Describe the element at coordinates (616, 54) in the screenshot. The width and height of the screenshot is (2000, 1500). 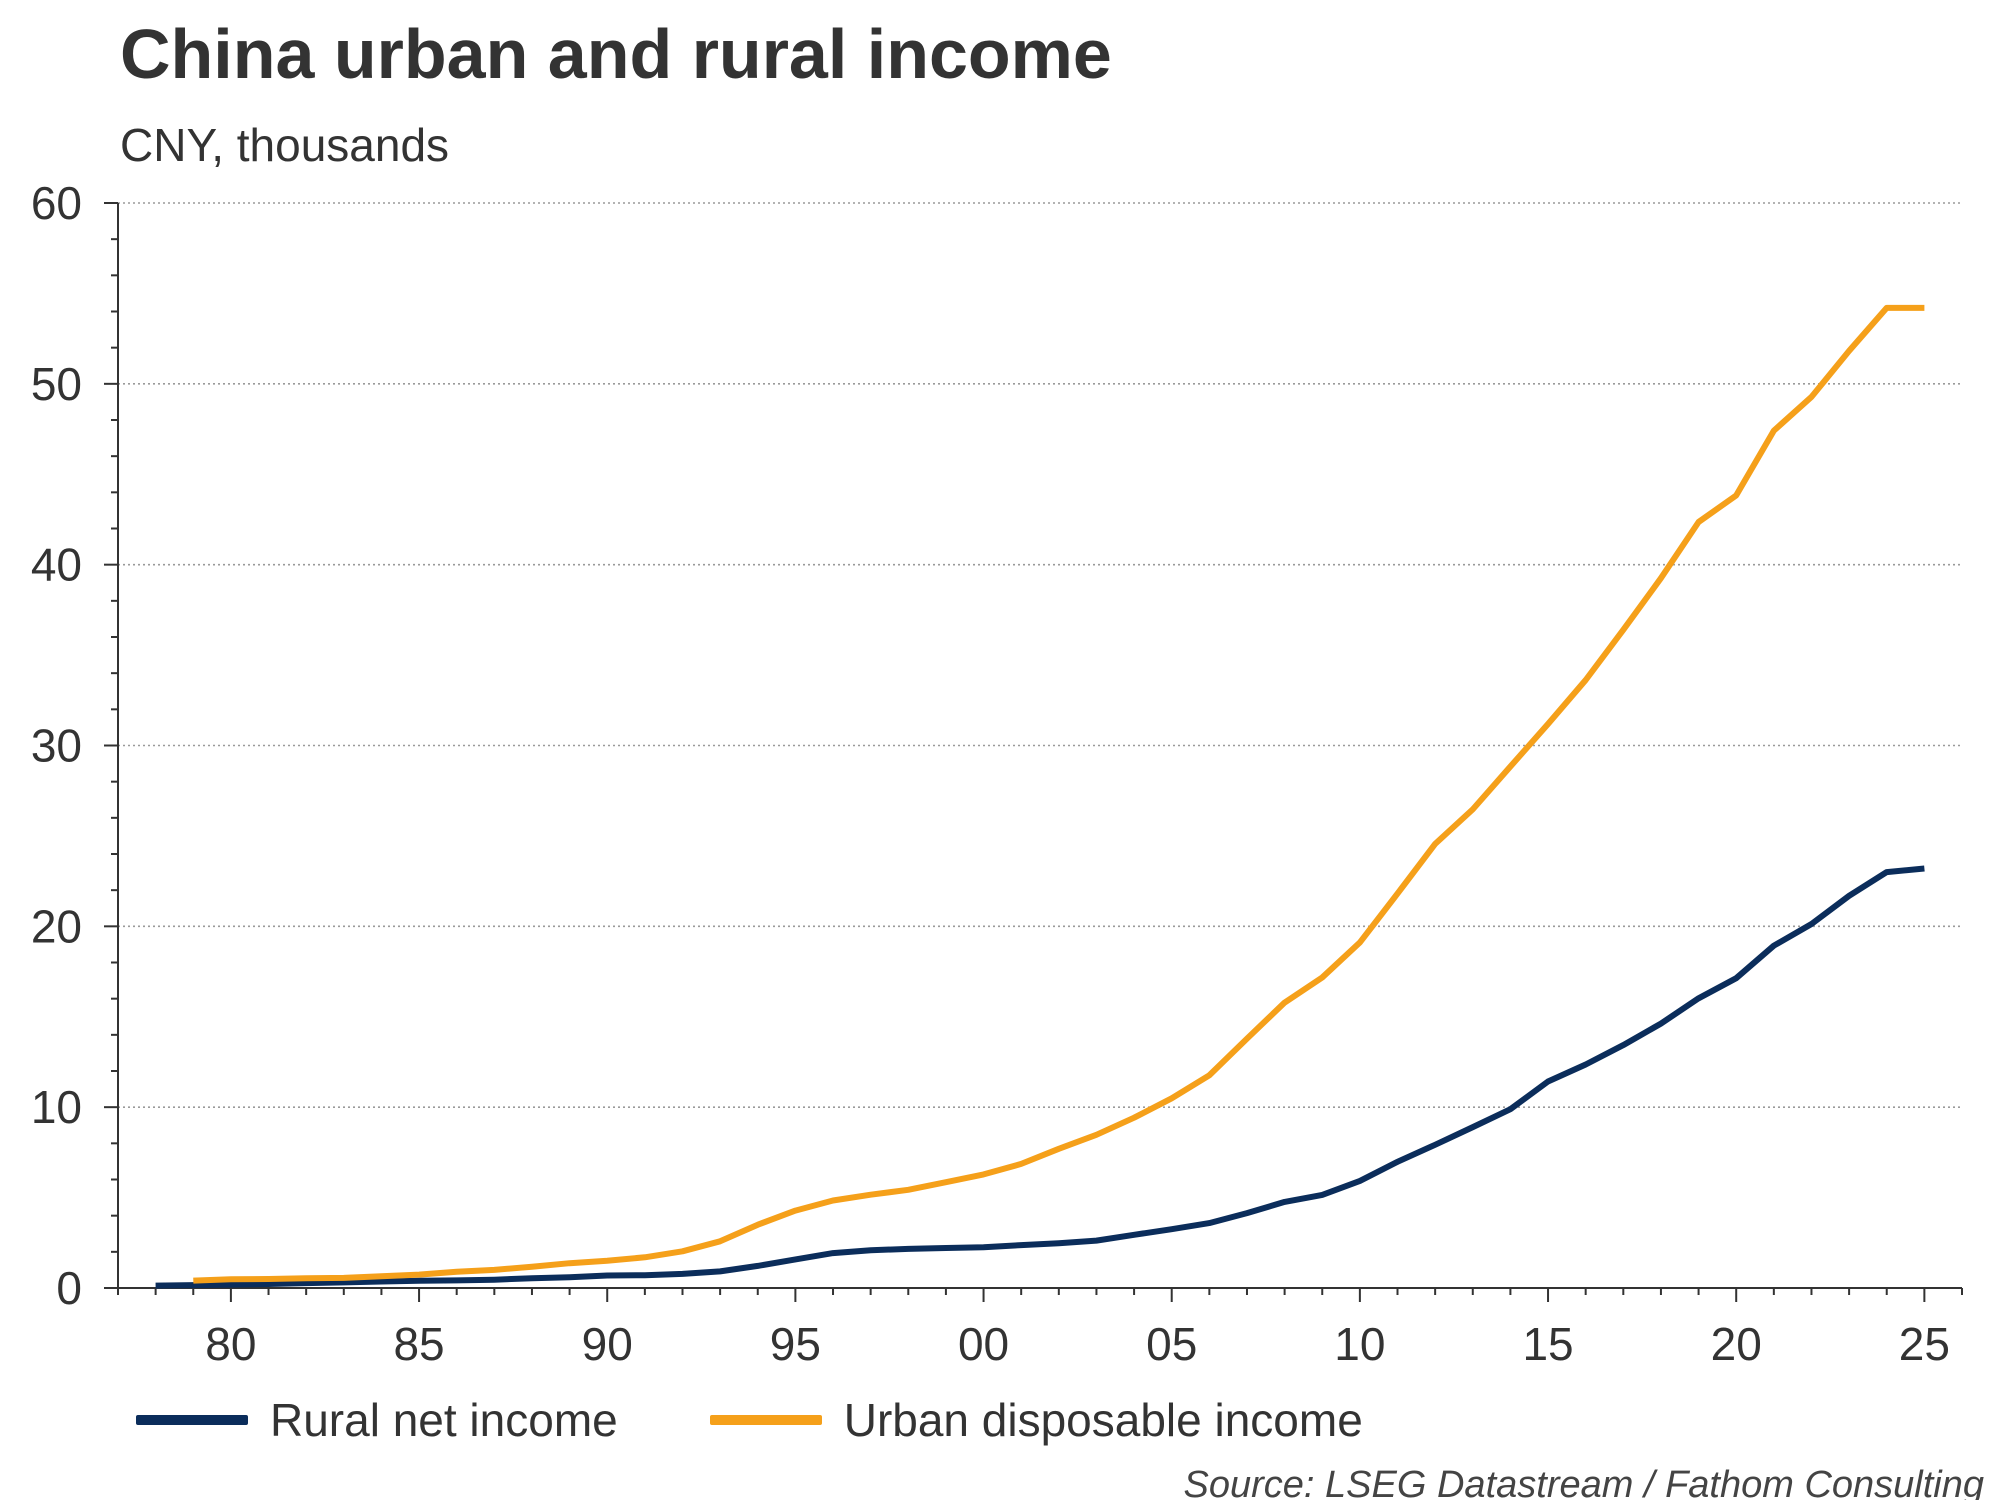
I see `chart-title: China urban and rural income` at that location.